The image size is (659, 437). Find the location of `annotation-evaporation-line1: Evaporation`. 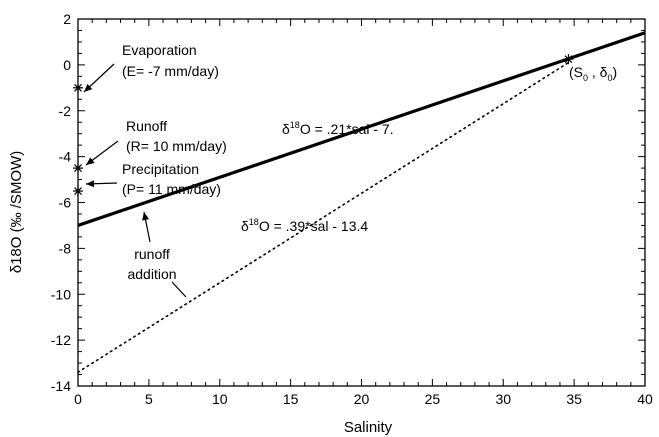

annotation-evaporation-line1: Evaporation is located at coordinates (159, 50).